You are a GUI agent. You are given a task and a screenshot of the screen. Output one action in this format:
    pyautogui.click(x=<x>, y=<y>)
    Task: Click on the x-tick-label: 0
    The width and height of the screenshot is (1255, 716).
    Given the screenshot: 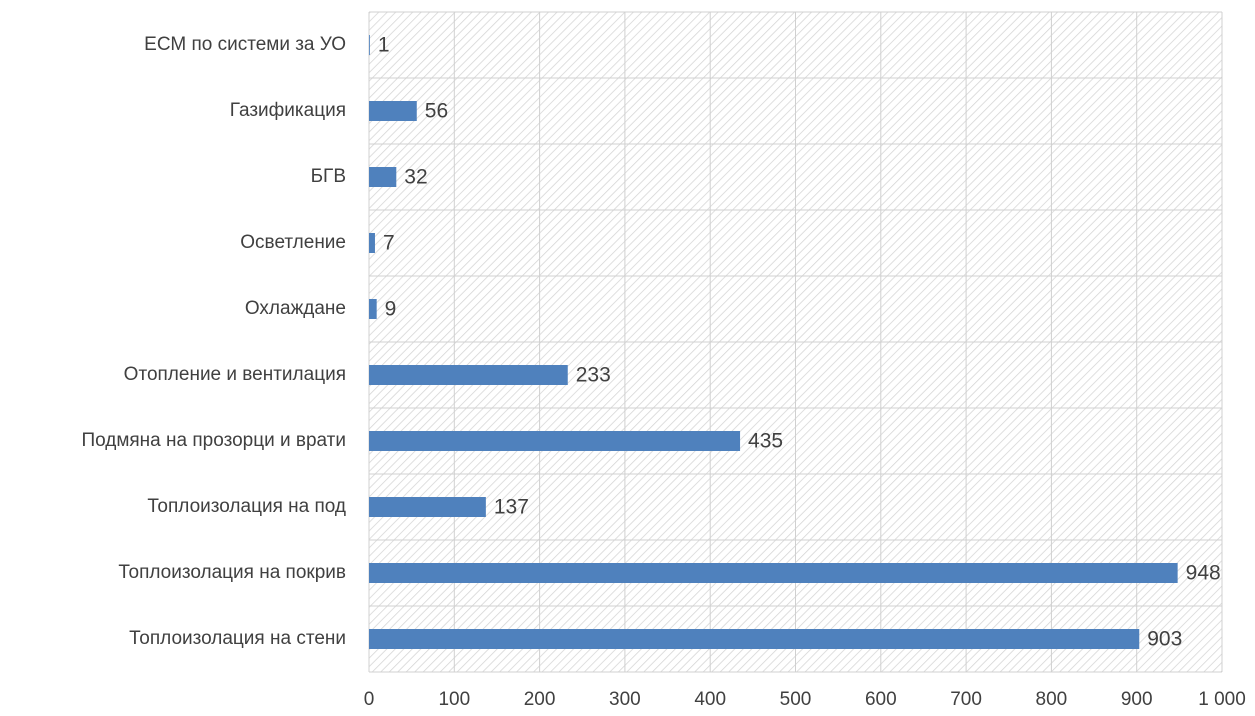 What is the action you would take?
    pyautogui.click(x=369, y=699)
    